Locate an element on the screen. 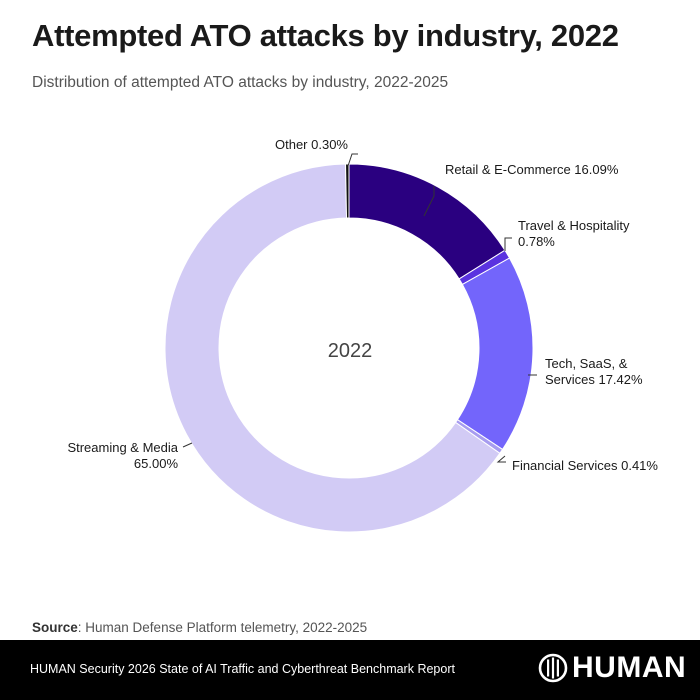  label-tech-saas-services: Tech, SaaS, & Services 17.42% is located at coordinates (594, 371).